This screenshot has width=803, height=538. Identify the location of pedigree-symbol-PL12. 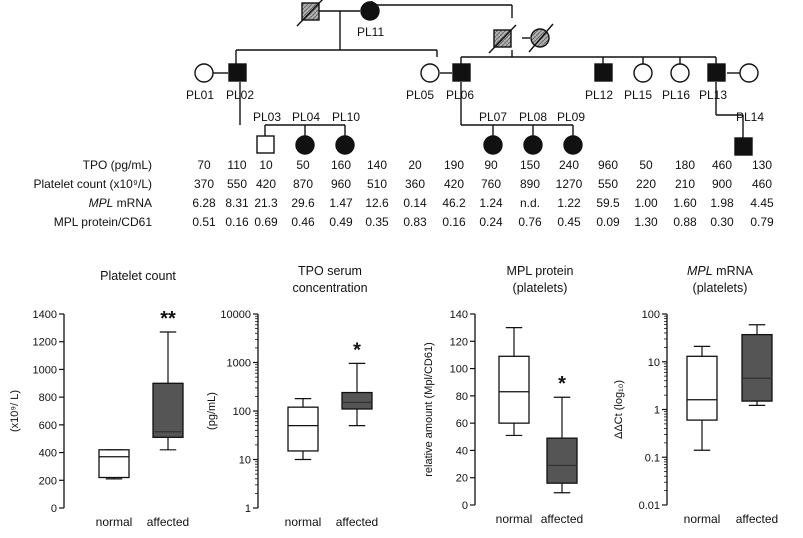
(603, 72).